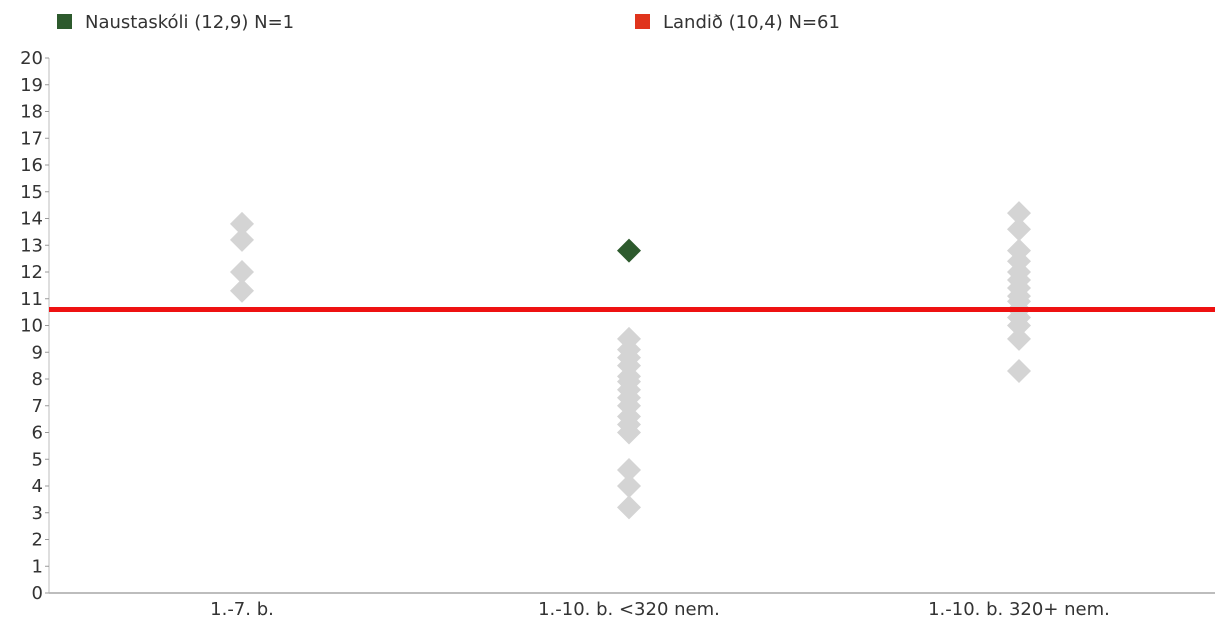  What do you see at coordinates (31, 326) in the screenshot?
I see `y-tick-label: 10` at bounding box center [31, 326].